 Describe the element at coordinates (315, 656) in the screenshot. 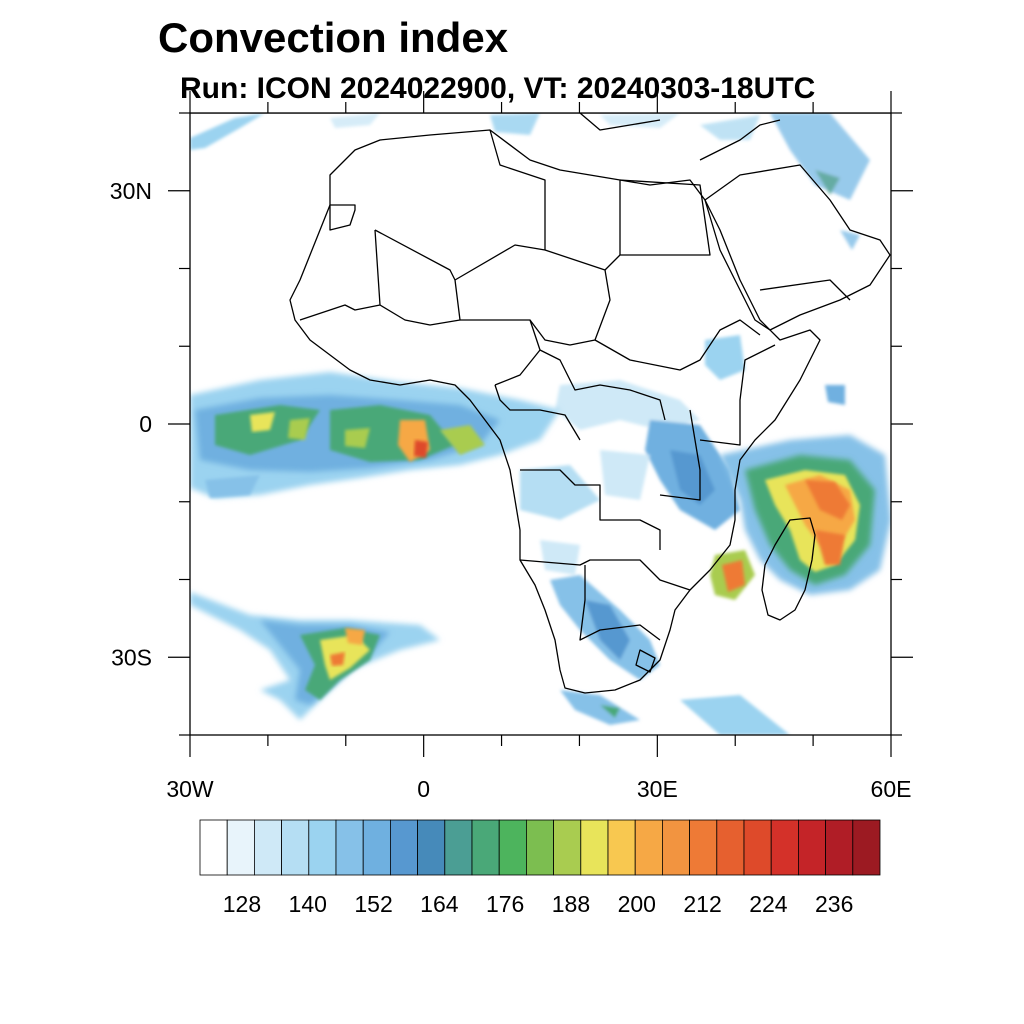

I see `convection-south-atlantic` at that location.